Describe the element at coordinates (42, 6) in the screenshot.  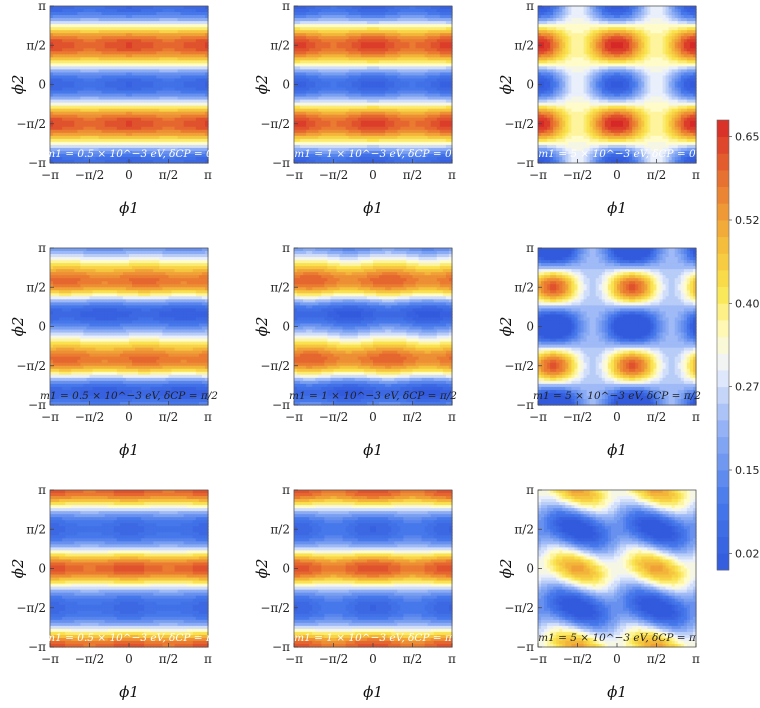
I see `y-tick-label: π` at that location.